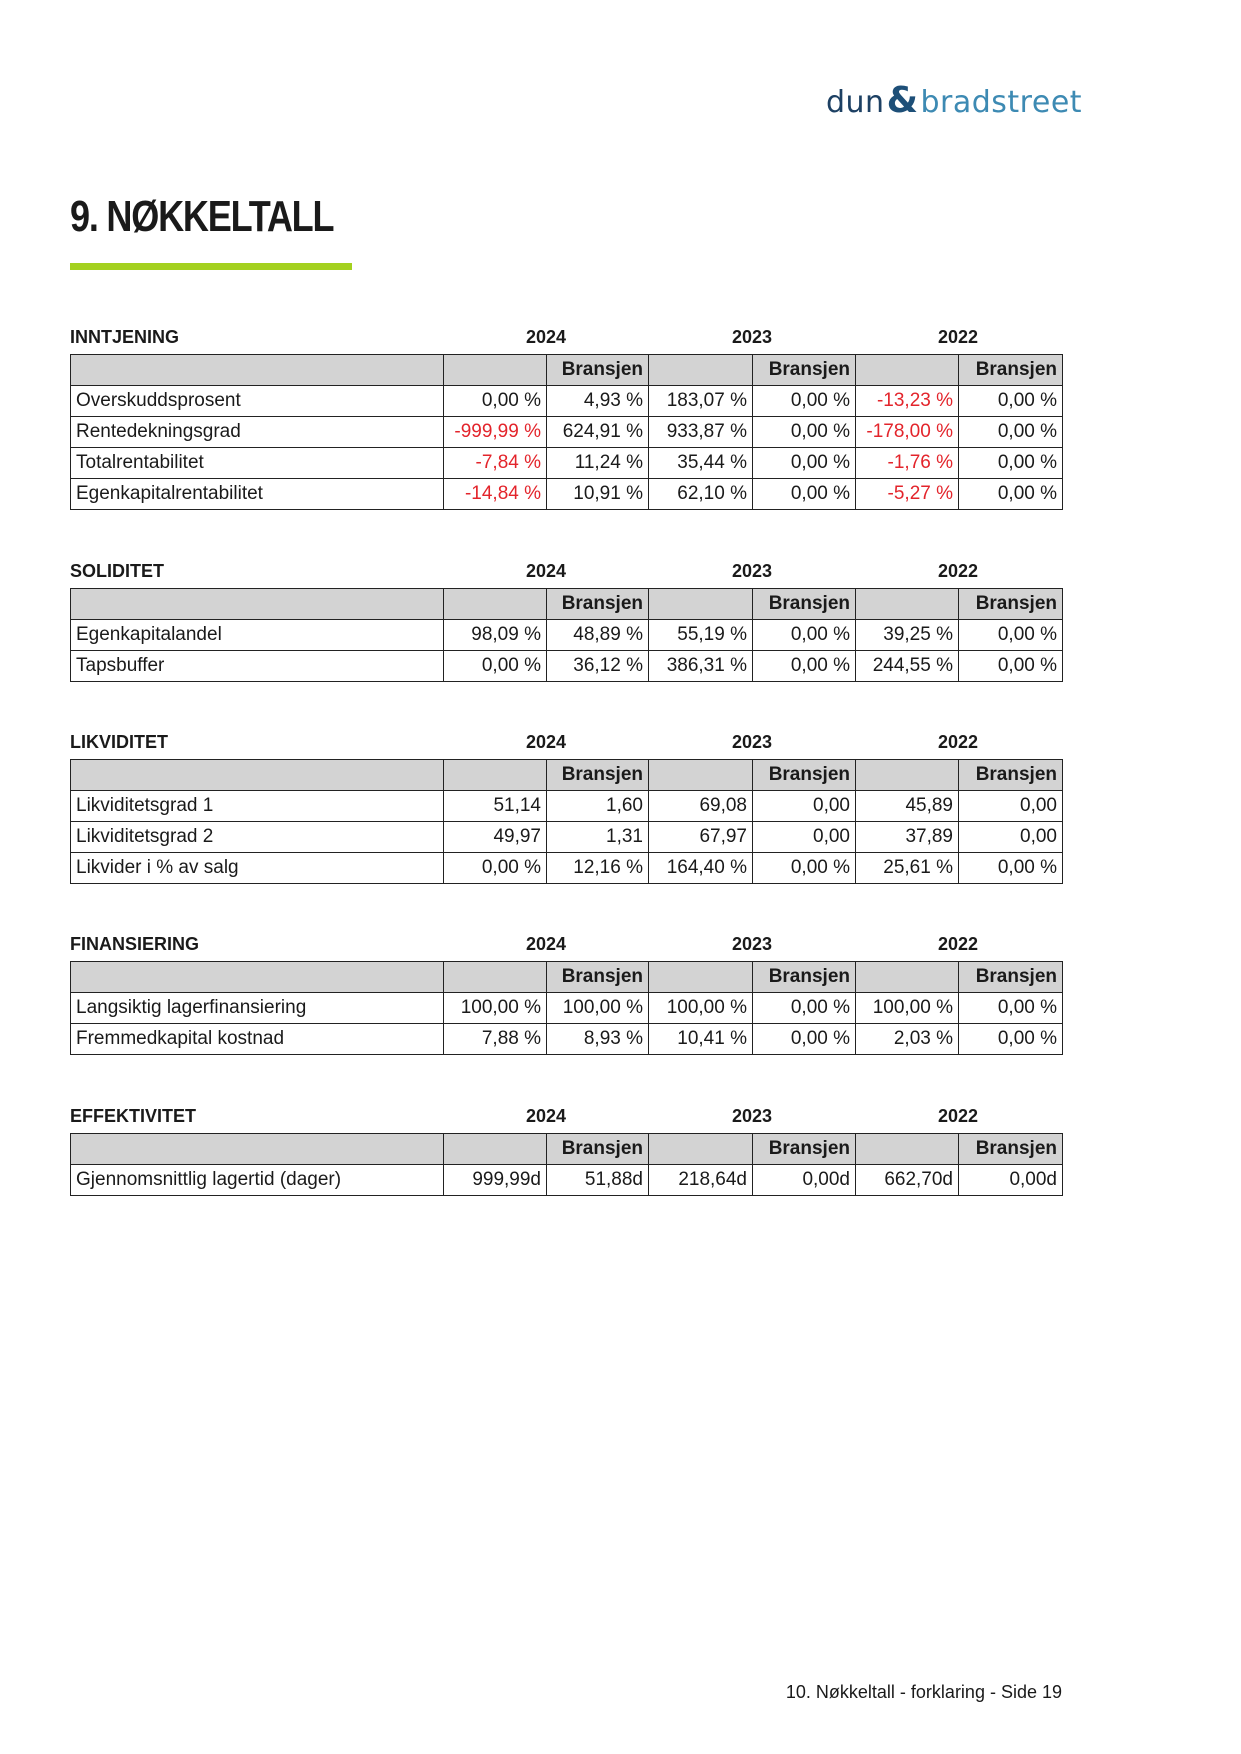  I want to click on value-cell: -1,76 %, so click(907, 463).